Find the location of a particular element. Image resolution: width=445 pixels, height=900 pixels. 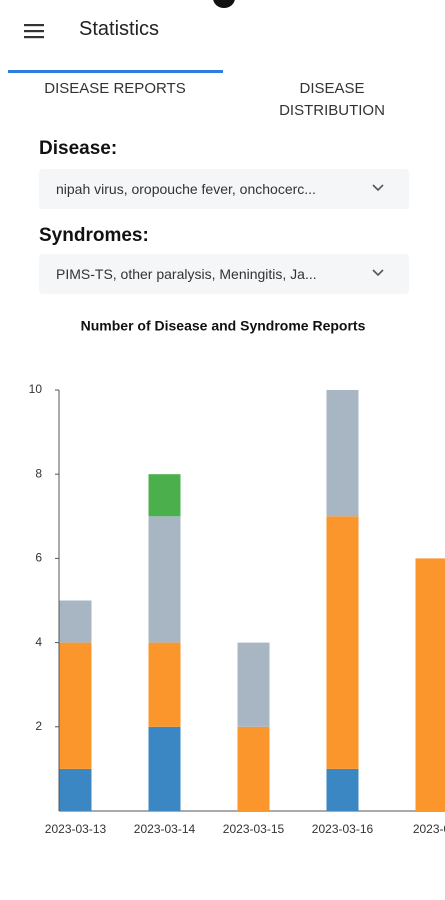

y-tick-label: 10 is located at coordinates (36, 389).